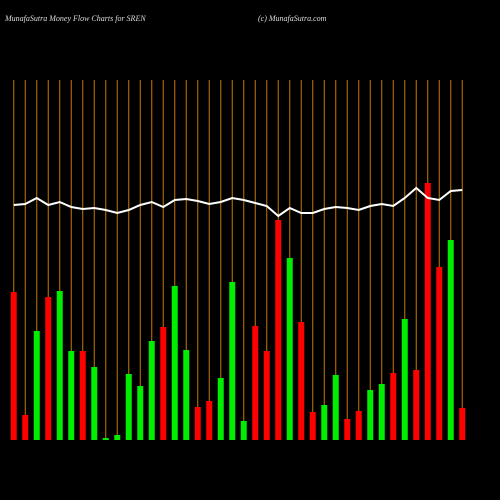  What do you see at coordinates (292, 18) in the screenshot?
I see `chart-subtitle: (c) MunafaSutra.com` at bounding box center [292, 18].